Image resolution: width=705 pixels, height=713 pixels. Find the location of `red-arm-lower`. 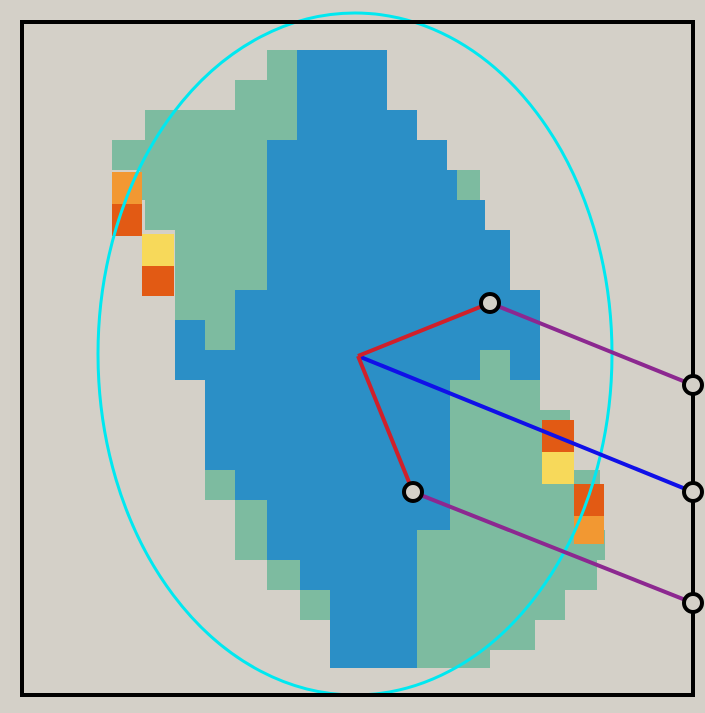

red-arm-lower is located at coordinates (385, 424).